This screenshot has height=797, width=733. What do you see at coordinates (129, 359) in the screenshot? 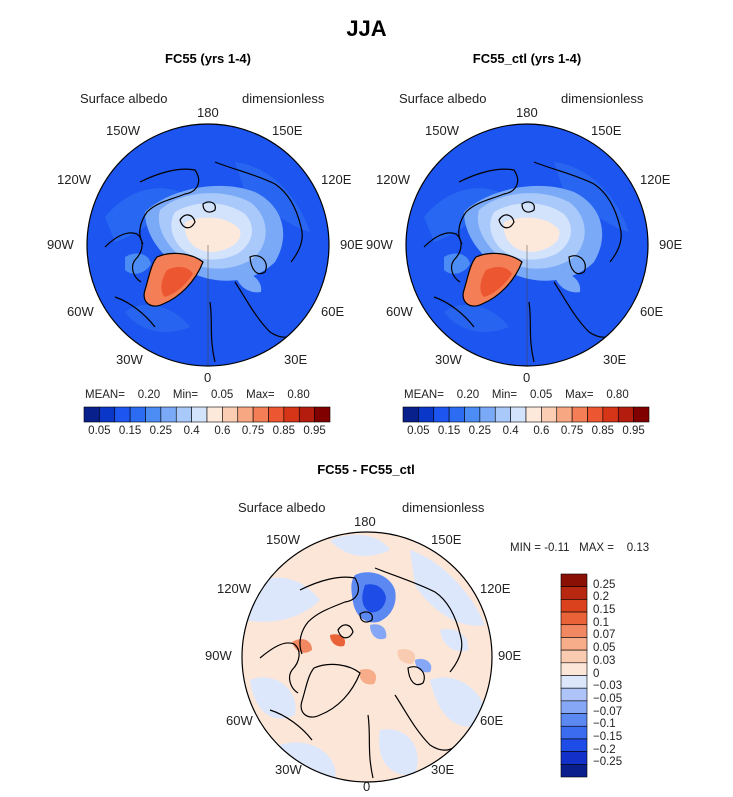
I see `panel1-lon-30w: 30W` at bounding box center [129, 359].